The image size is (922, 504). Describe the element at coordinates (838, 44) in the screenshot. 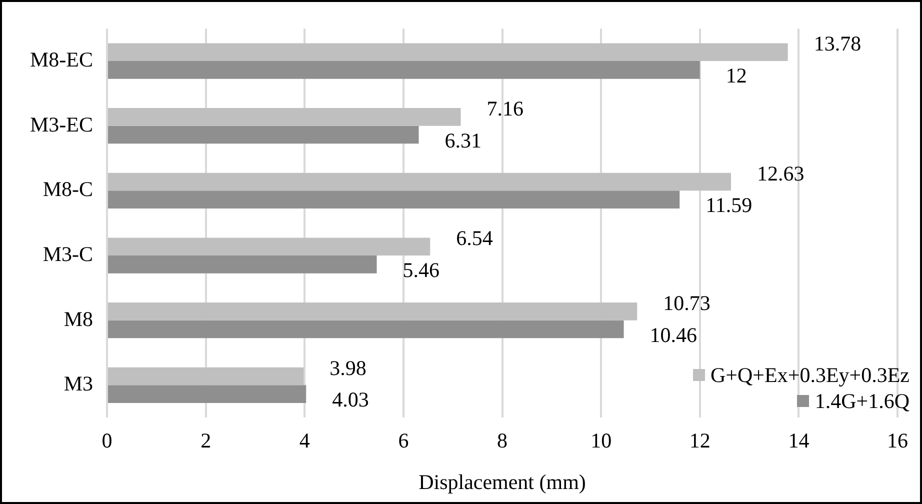

I see `data-label: 13.78` at that location.